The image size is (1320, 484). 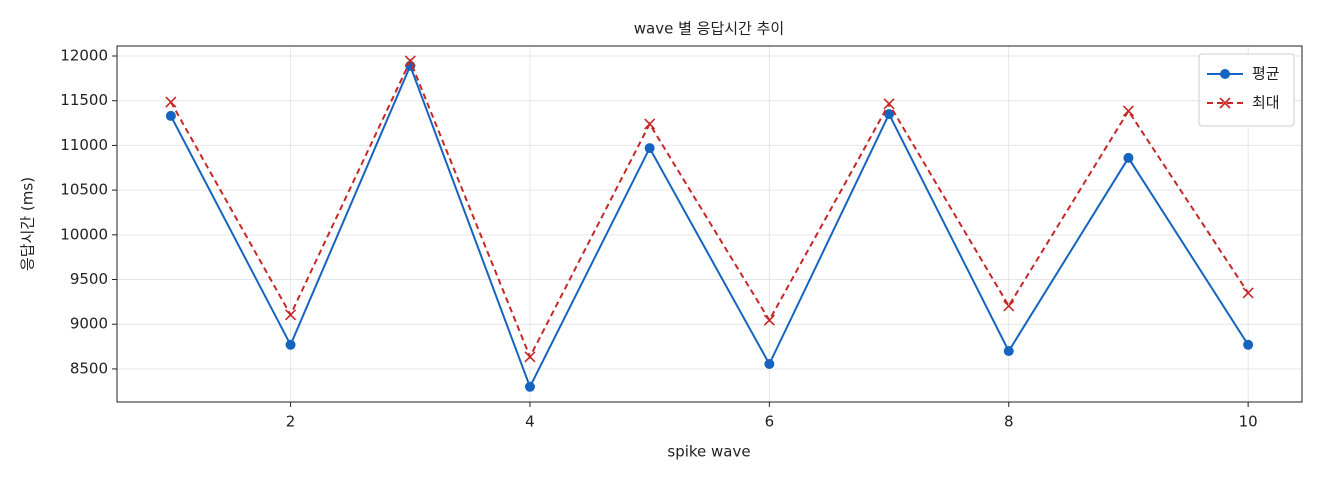 What do you see at coordinates (1248, 422) in the screenshot?
I see `x-tick-label: 10` at bounding box center [1248, 422].